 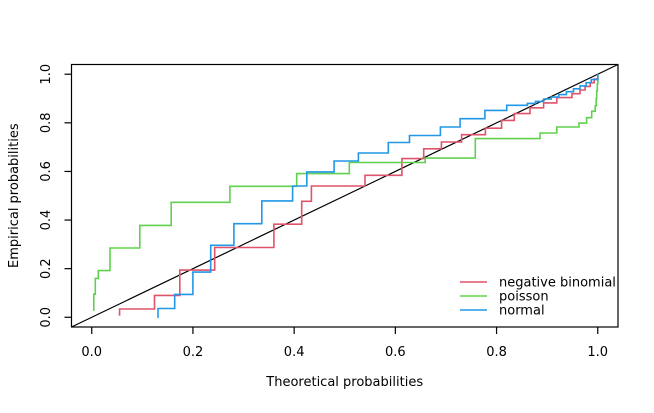 I want to click on x-tick-label: 0.8, so click(x=496, y=352).